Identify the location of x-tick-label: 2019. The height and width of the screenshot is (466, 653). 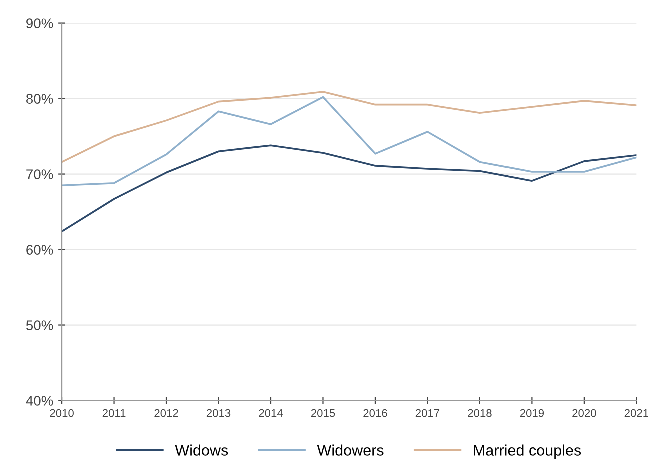
(532, 413).